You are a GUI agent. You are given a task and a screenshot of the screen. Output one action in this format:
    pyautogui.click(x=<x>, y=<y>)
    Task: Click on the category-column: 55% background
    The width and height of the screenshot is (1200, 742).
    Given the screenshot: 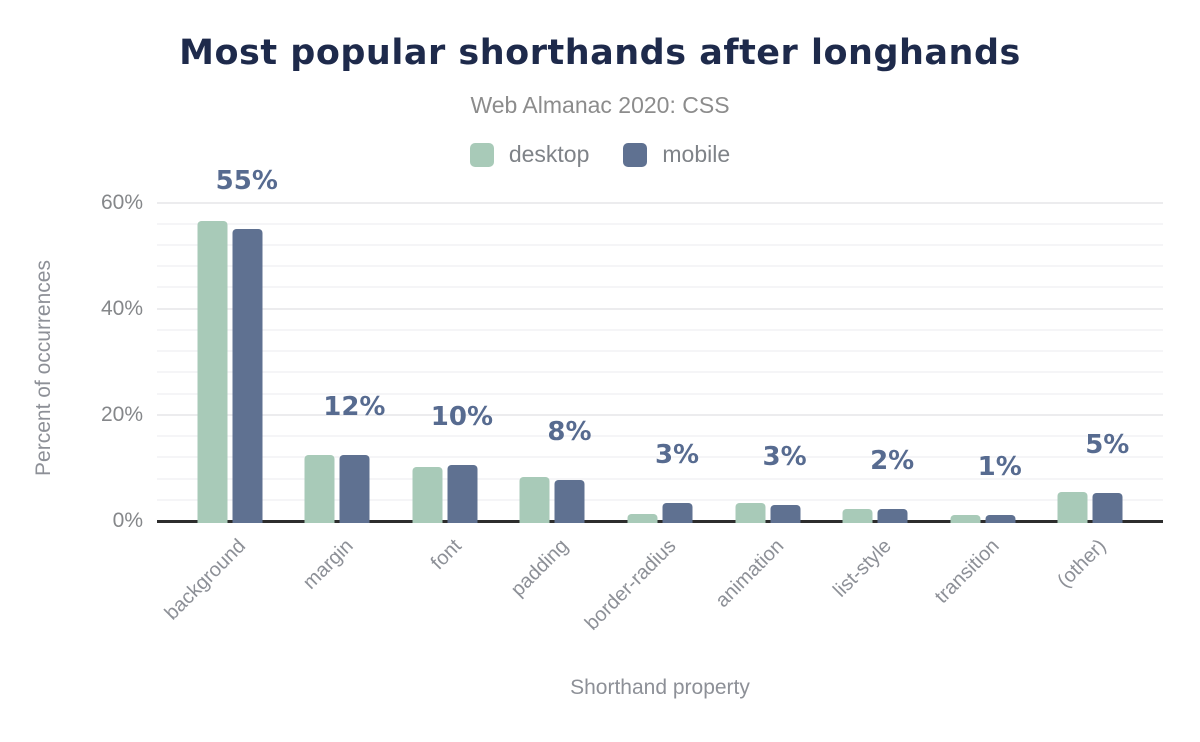 What is the action you would take?
    pyautogui.click(x=222, y=395)
    